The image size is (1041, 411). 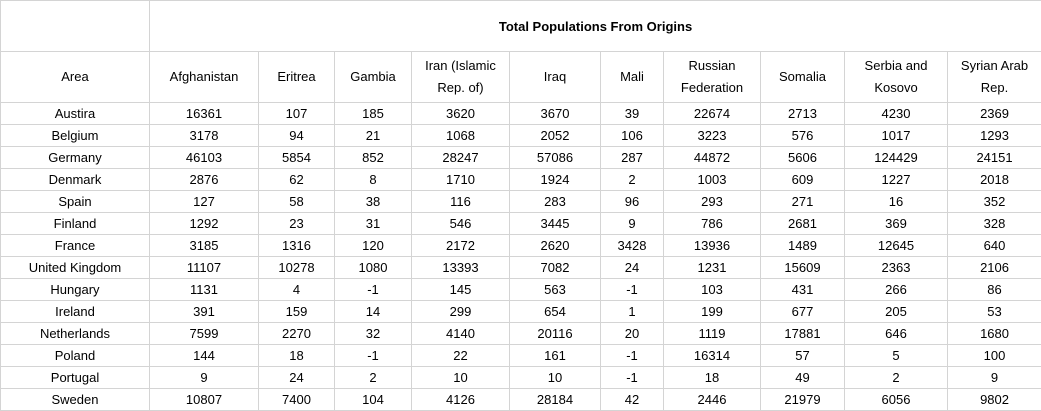 What do you see at coordinates (460, 311) in the screenshot?
I see `value-cell: 299` at bounding box center [460, 311].